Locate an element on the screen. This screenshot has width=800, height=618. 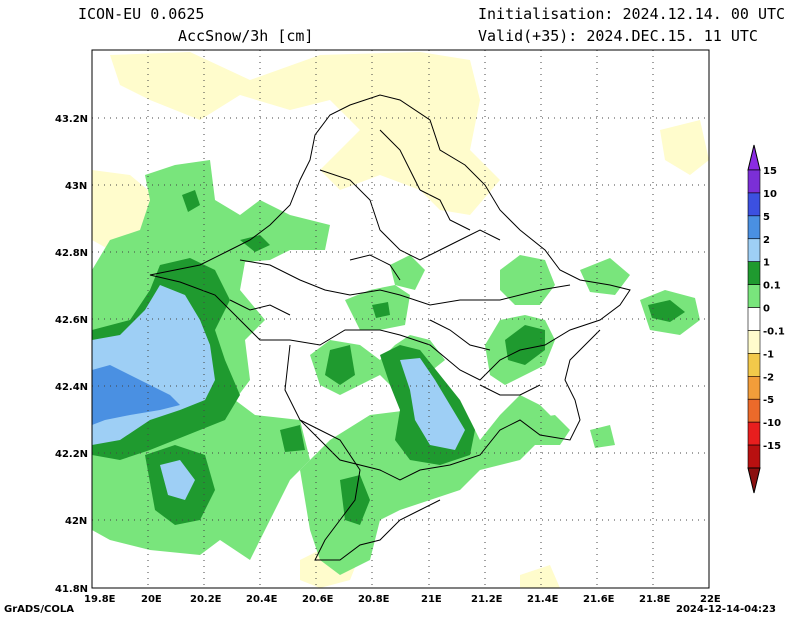
x-tick-label: 20.2E is located at coordinates (206, 599).